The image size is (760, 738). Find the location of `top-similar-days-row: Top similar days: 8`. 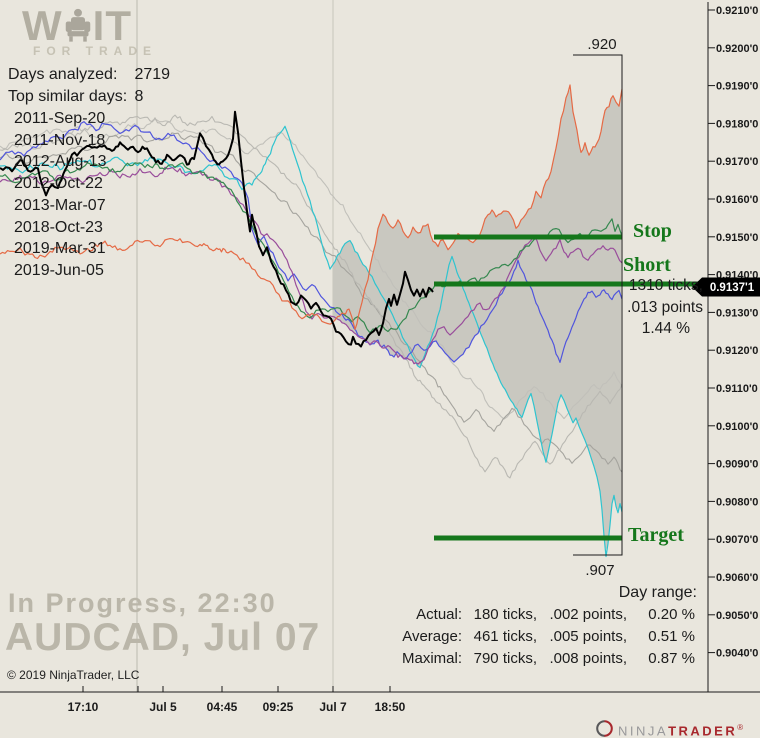

top-similar-days-row: Top similar days: 8 is located at coordinates (75, 97).